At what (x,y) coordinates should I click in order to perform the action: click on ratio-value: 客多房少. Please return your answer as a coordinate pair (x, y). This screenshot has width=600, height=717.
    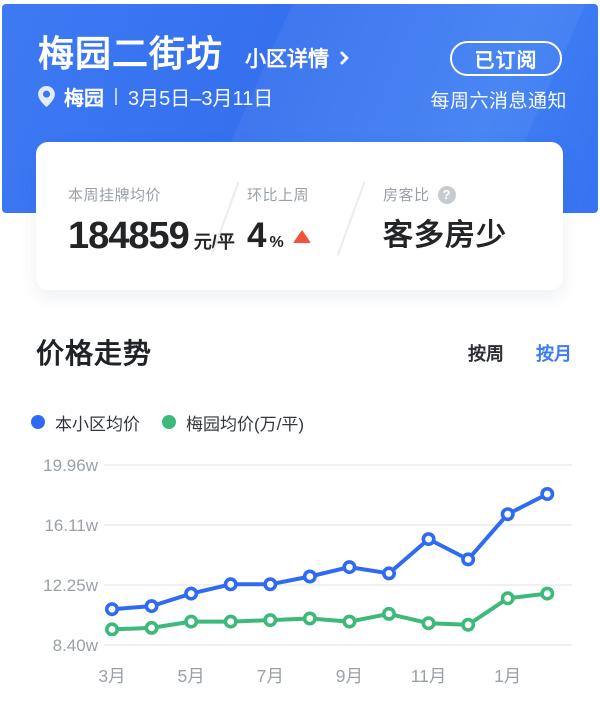
    Looking at the image, I should click on (445, 235).